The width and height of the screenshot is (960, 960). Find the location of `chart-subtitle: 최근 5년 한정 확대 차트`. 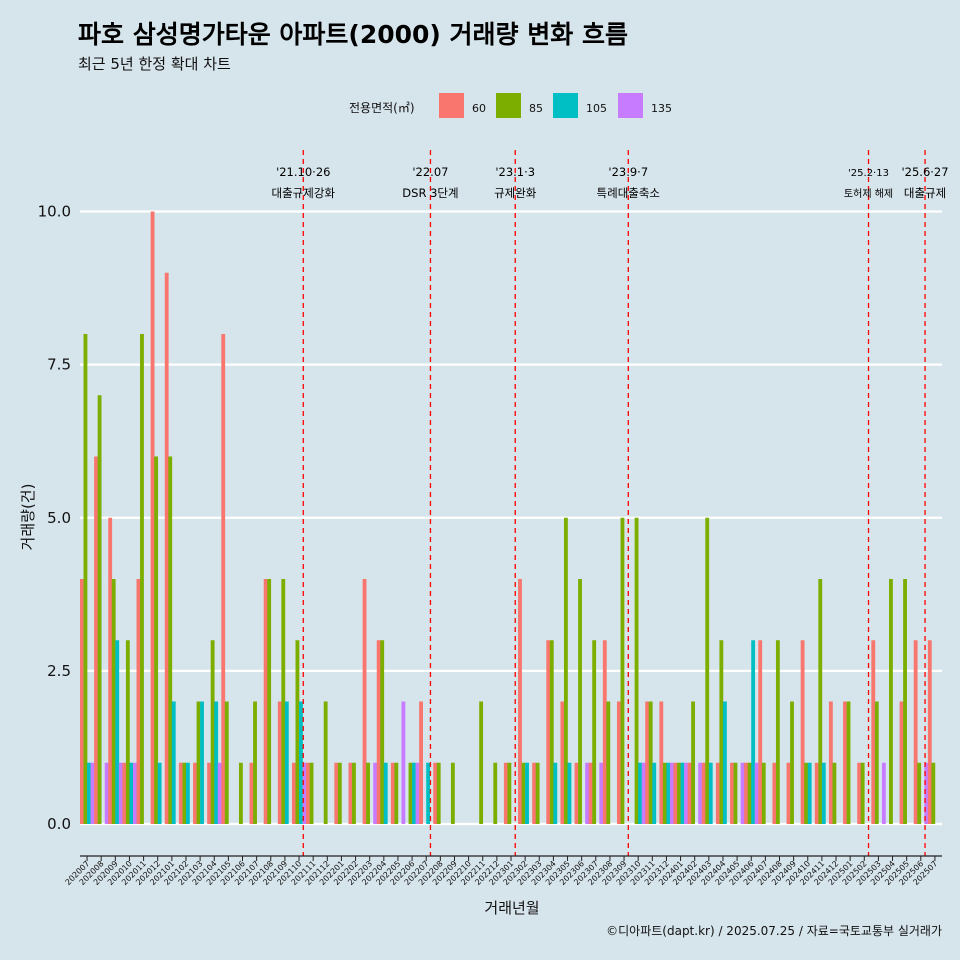

chart-subtitle: 최근 5년 한정 확대 차트 is located at coordinates (154, 64).